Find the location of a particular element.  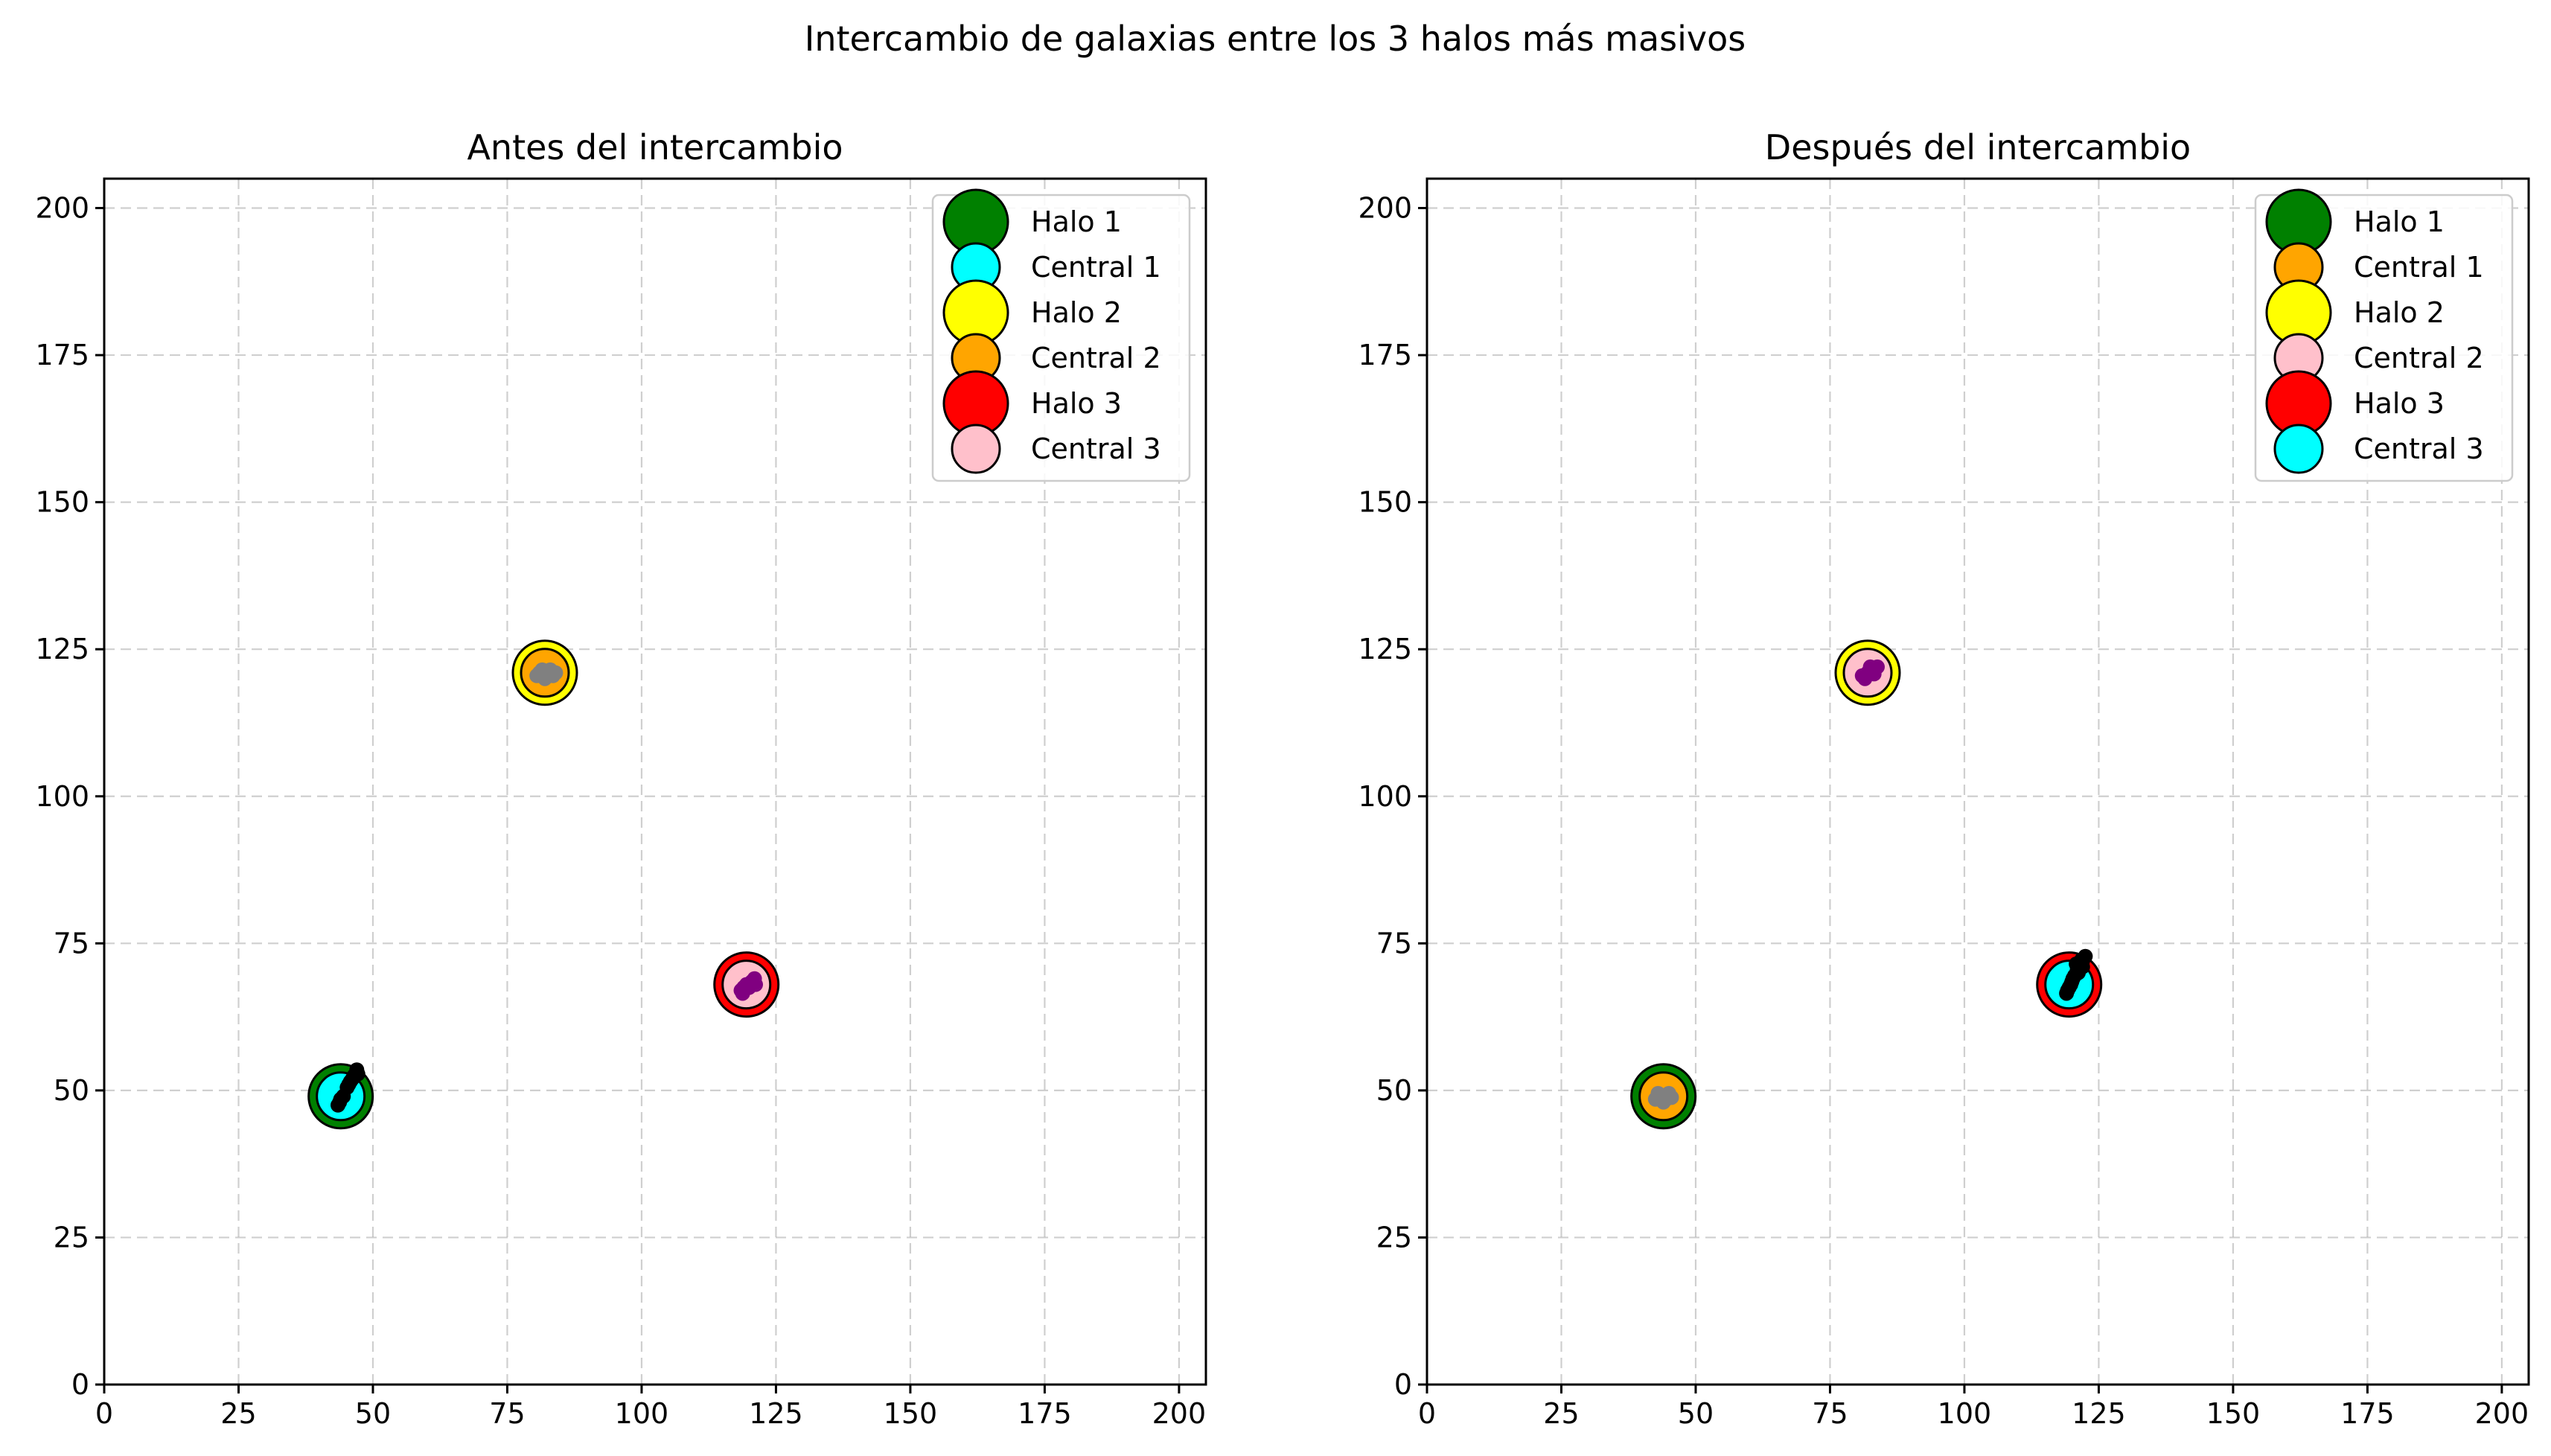

axes-title: Antes del intercambio is located at coordinates (655, 147).